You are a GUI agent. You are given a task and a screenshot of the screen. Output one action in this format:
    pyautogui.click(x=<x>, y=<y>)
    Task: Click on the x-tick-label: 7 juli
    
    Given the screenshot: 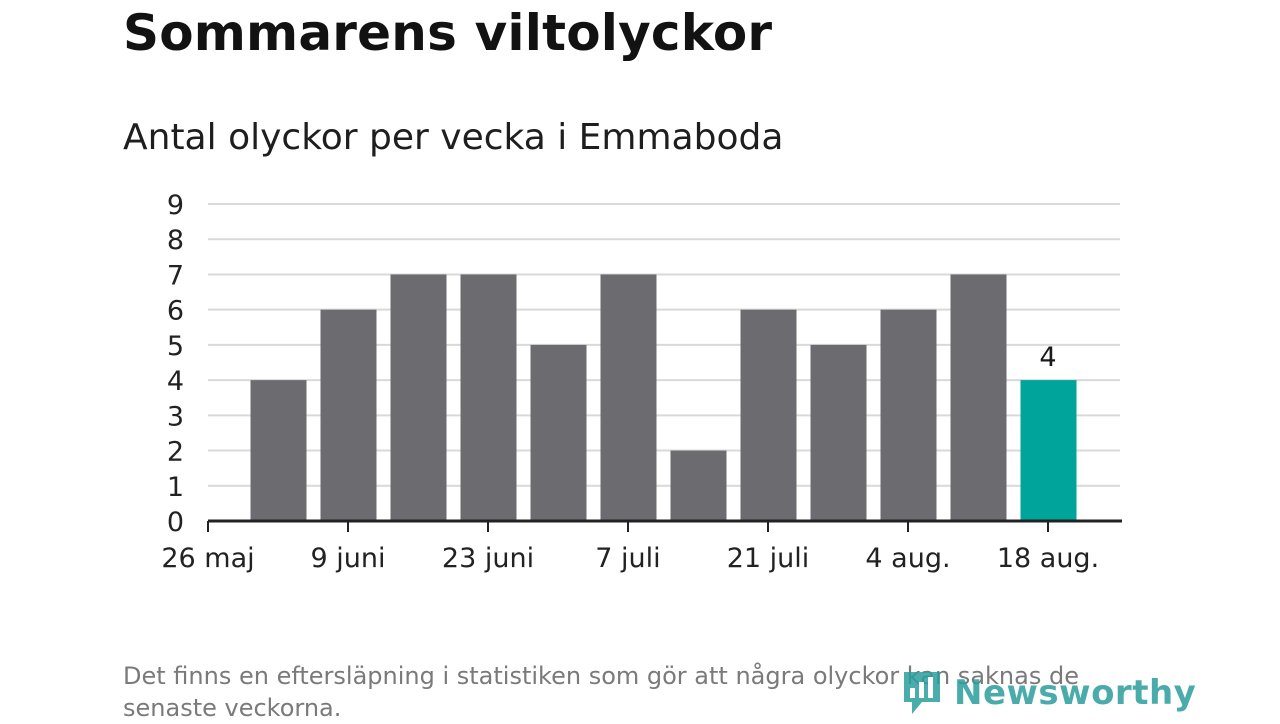 What is the action you would take?
    pyautogui.click(x=627, y=558)
    